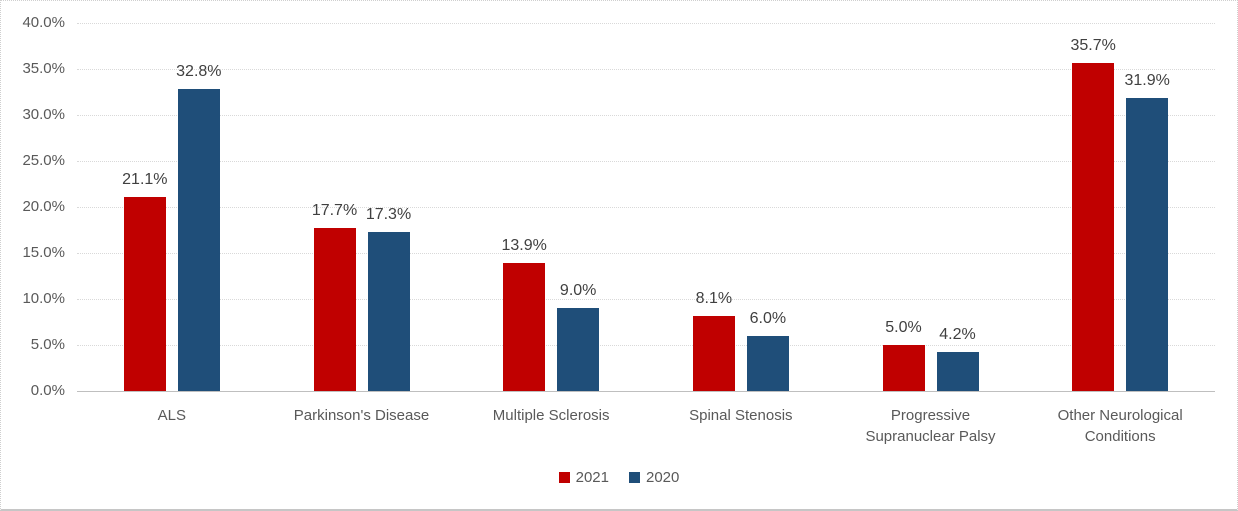  What do you see at coordinates (199, 72) in the screenshot?
I see `data-label-2020-als: 32.8%` at bounding box center [199, 72].